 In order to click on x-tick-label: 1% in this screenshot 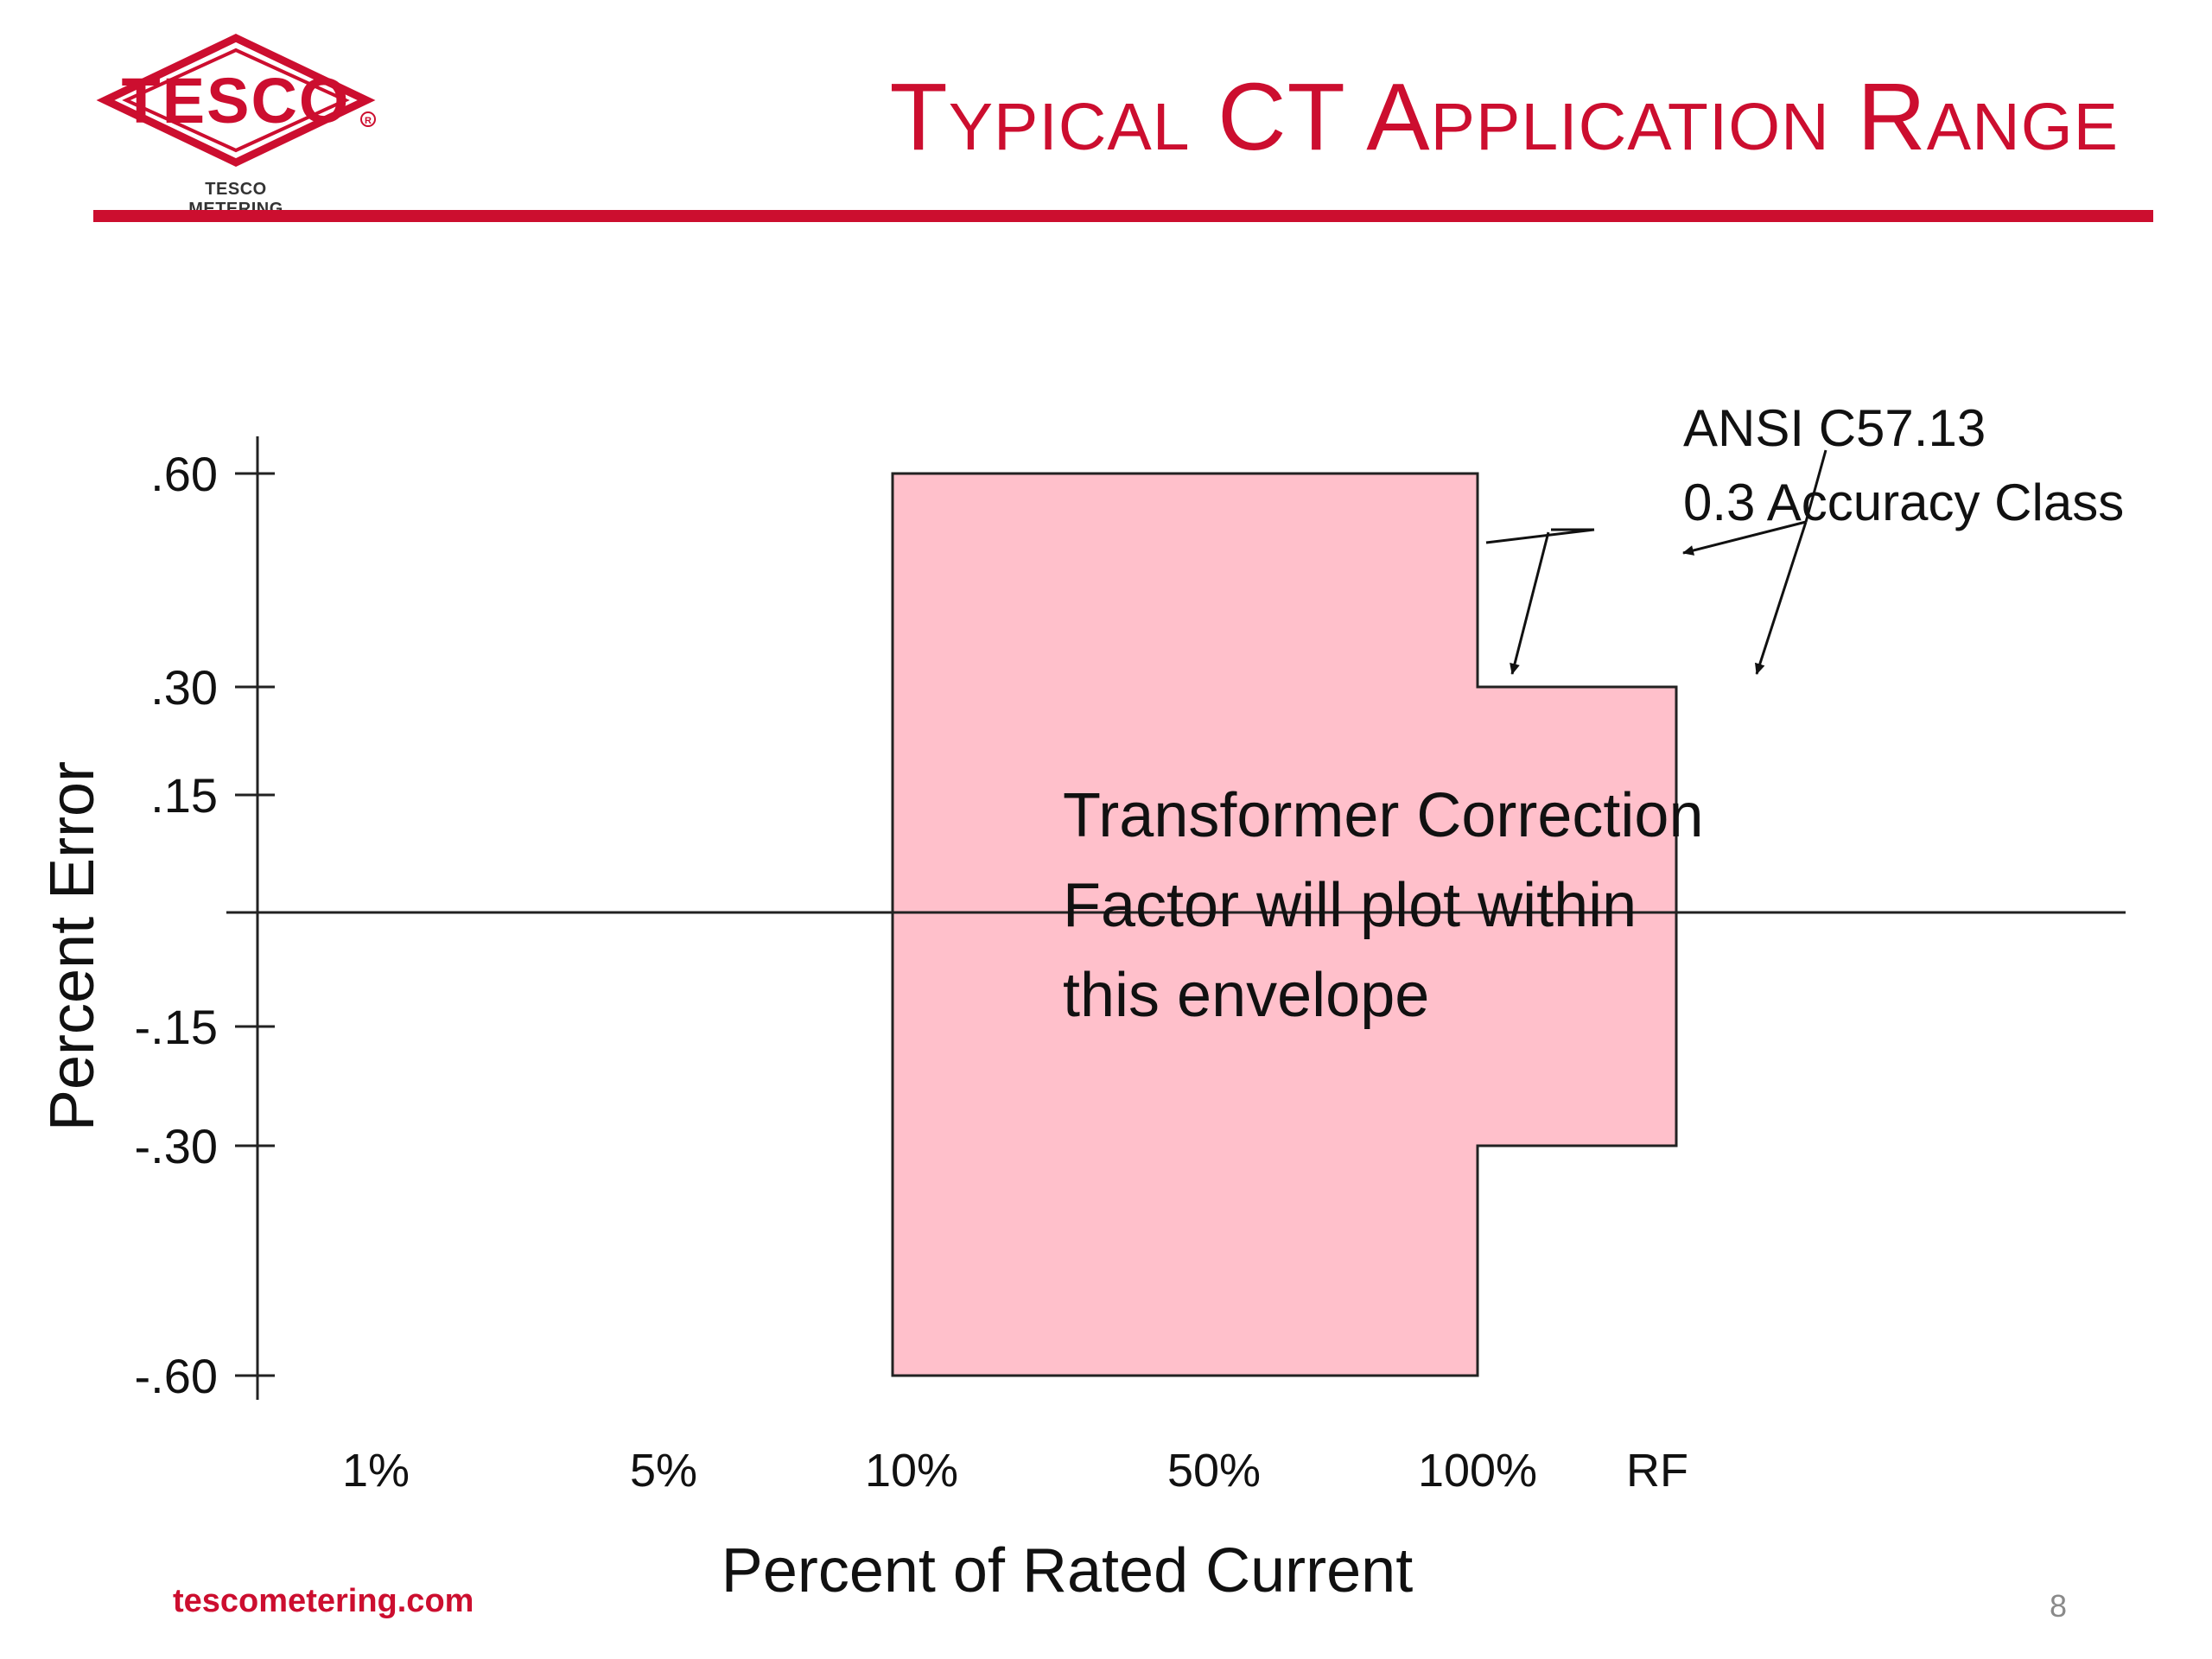, I will do `click(376, 1471)`.